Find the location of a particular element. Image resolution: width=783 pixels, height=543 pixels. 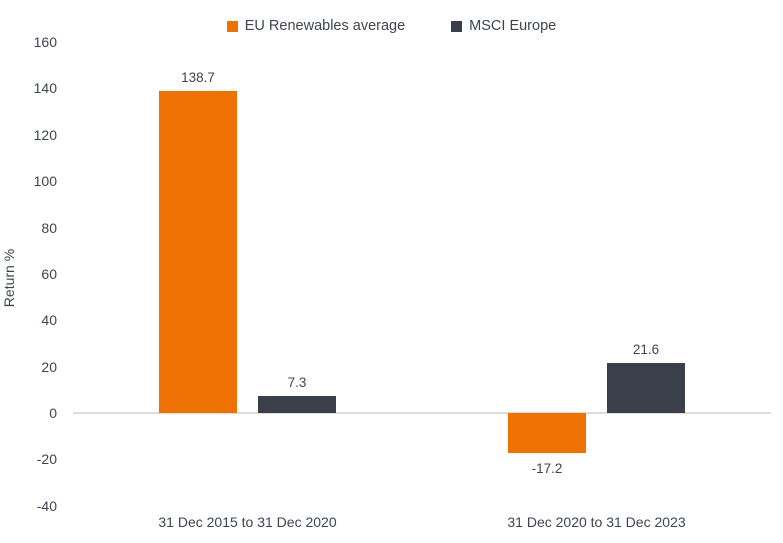

legend-item-eu-renewables: EU Renewables average is located at coordinates (316, 26).